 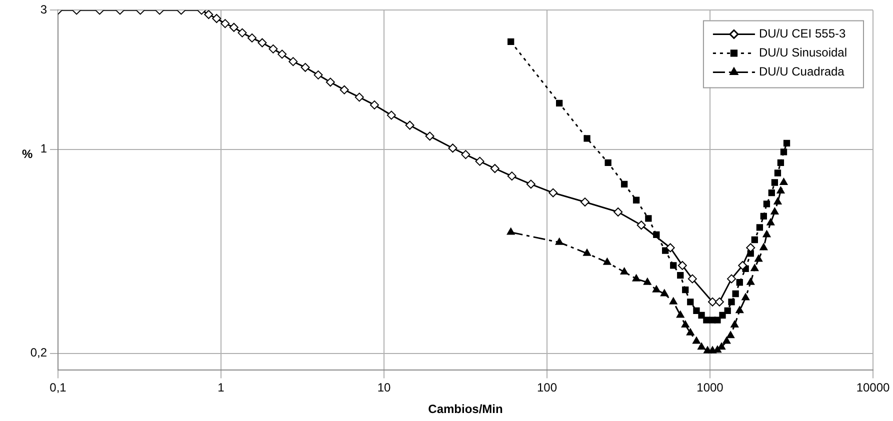 What do you see at coordinates (547, 387) in the screenshot?
I see `x-tick-label: 100` at bounding box center [547, 387].